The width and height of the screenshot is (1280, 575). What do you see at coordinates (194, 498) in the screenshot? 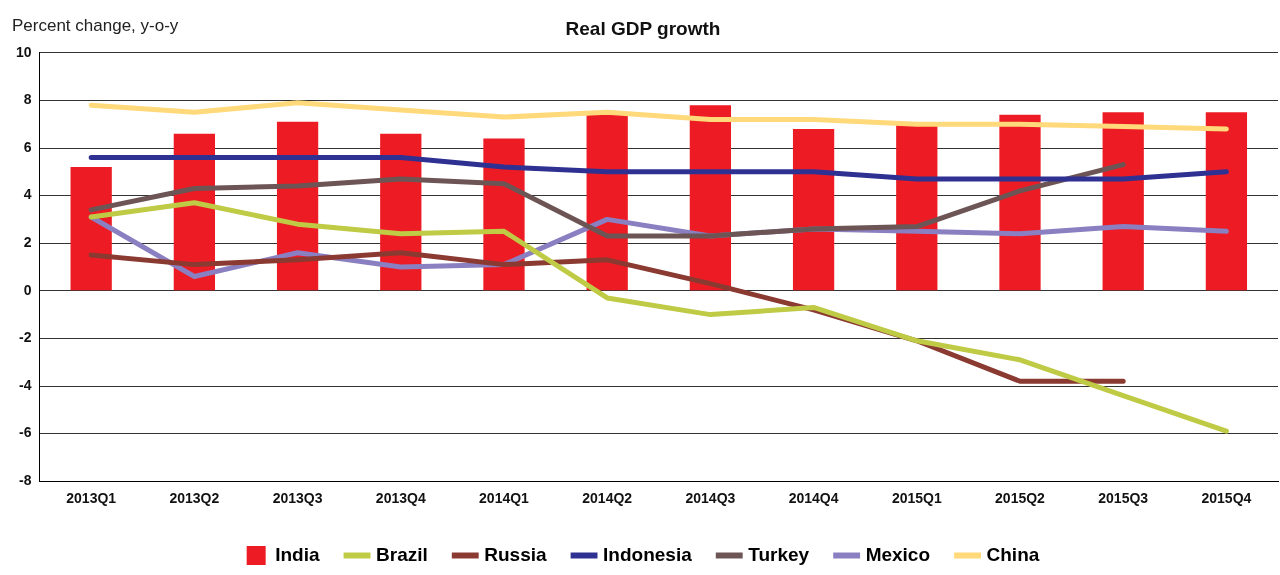
I see `x-tick-label: 2013Q2` at bounding box center [194, 498].